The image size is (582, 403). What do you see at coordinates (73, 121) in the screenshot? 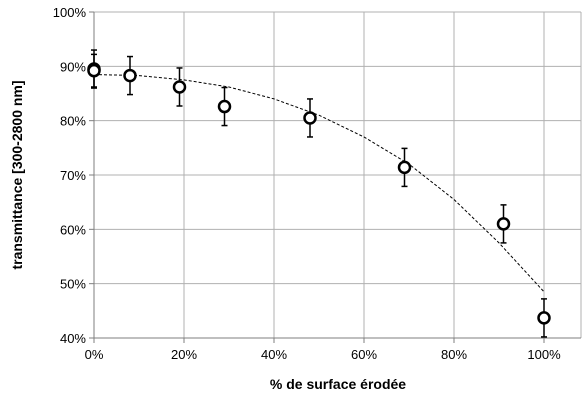
I see `y-tick-label: 80%` at bounding box center [73, 121].